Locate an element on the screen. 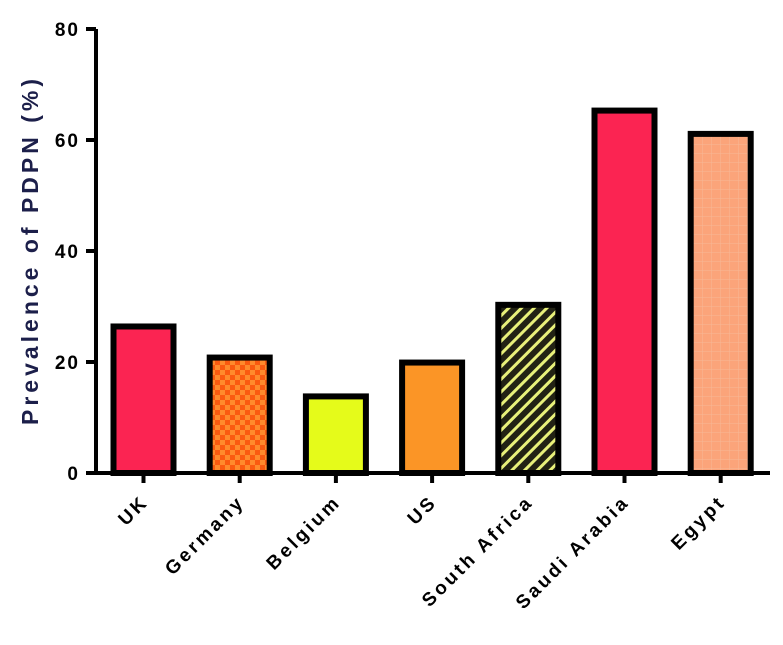  bar-us is located at coordinates (432, 417).